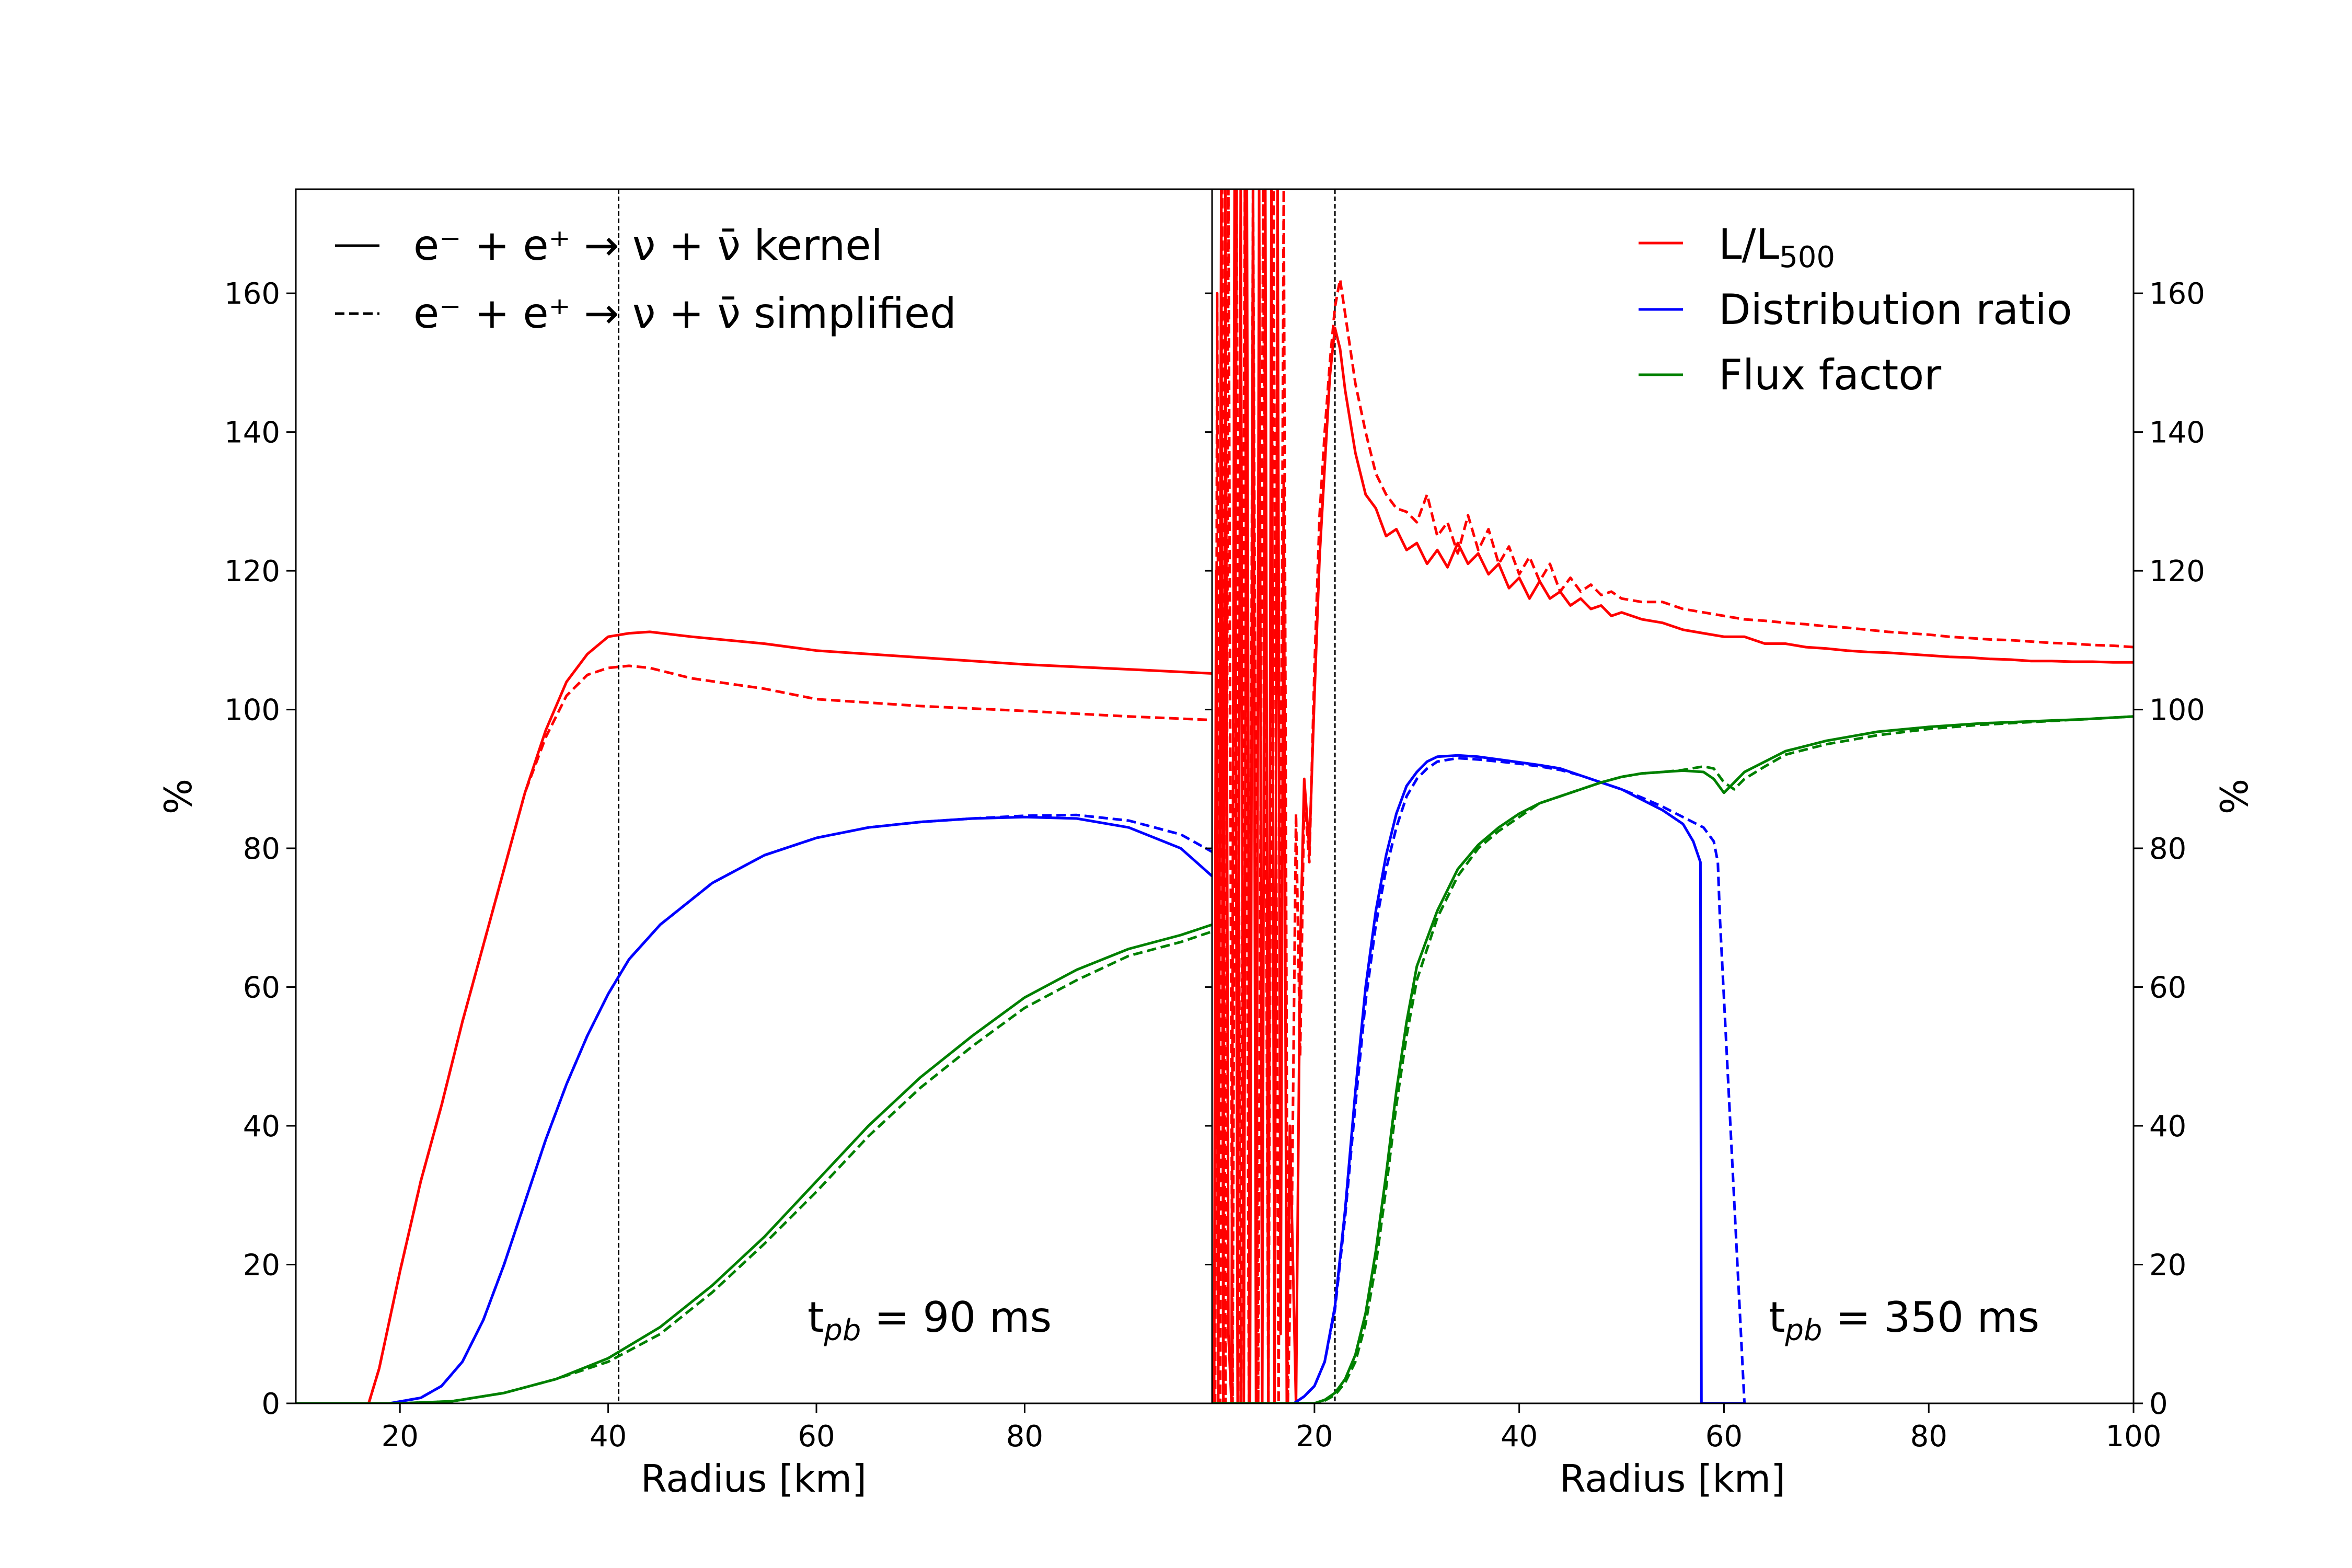 This screenshot has height=1568, width=2352. I want to click on left-y-axis-label: %, so click(178, 796).